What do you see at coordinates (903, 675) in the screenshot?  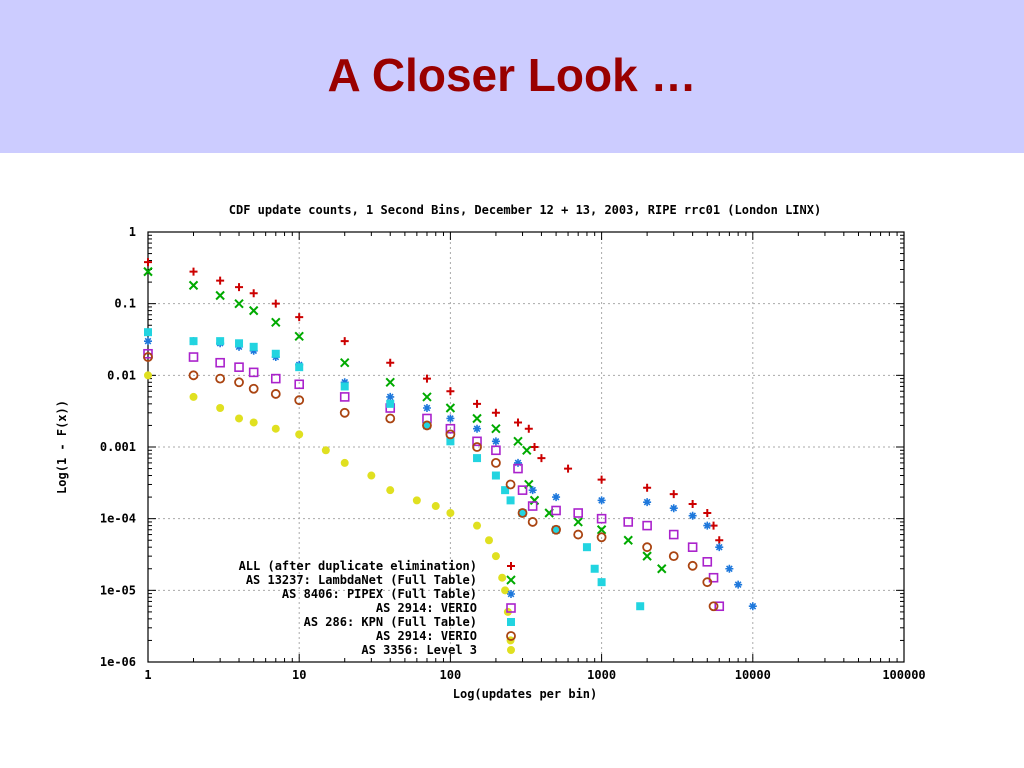 I see `x-tick-label: 100000` at bounding box center [903, 675].